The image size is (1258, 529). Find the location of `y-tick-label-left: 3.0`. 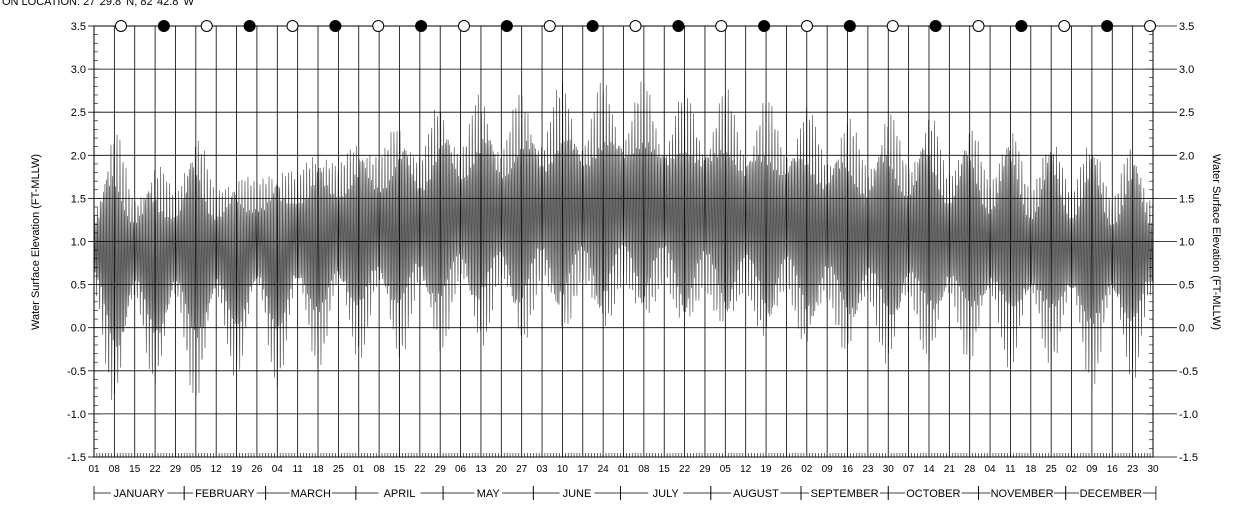

y-tick-label-left: 3.0 is located at coordinates (78, 70).